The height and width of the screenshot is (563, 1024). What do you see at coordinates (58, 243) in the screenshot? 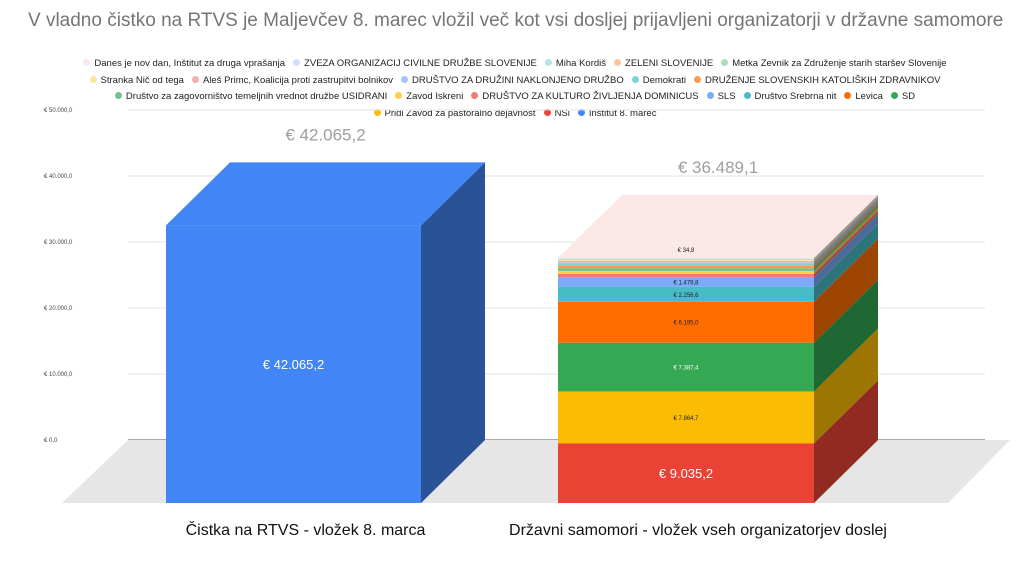
I see `y-tick-label: € 30.000,0` at bounding box center [58, 243].